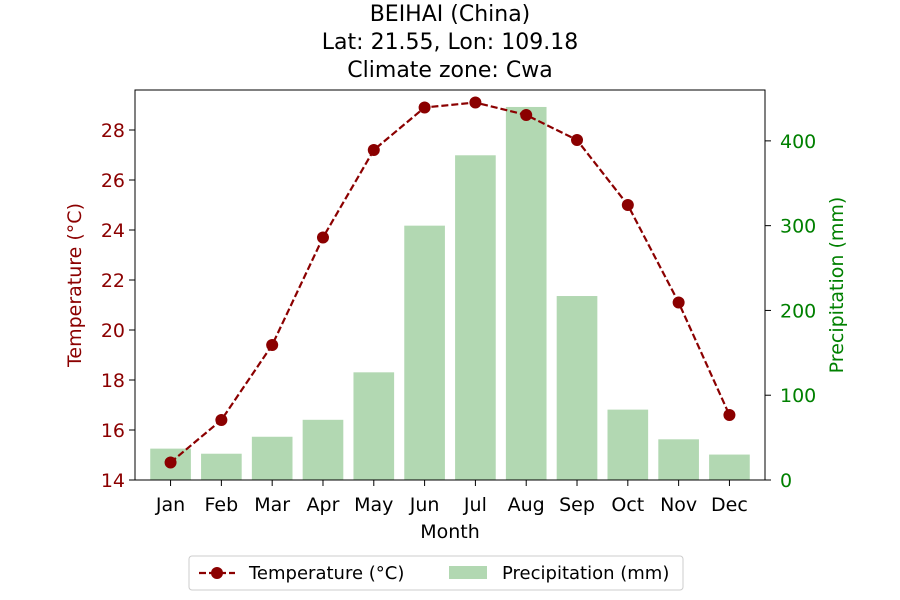 The width and height of the screenshot is (900, 600). What do you see at coordinates (373, 505) in the screenshot?
I see `x-tick-label: May` at bounding box center [373, 505].